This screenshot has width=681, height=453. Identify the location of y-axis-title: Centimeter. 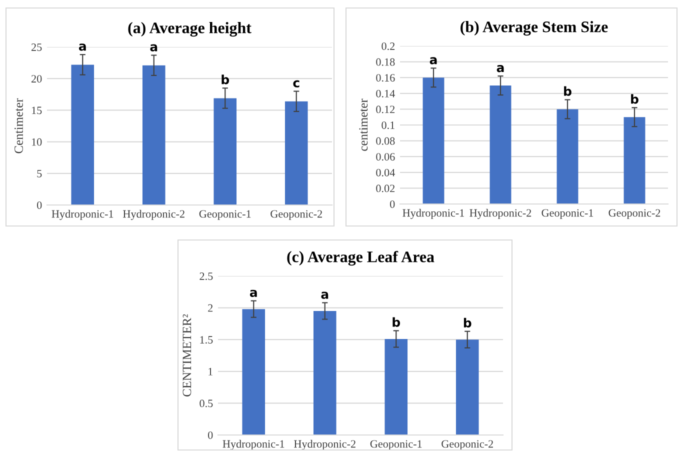
(18, 126).